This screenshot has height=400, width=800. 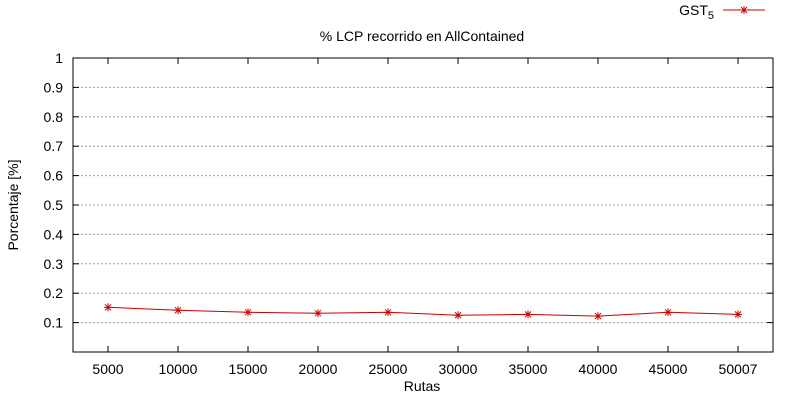 I want to click on legend-label: GST5, so click(x=696, y=12).